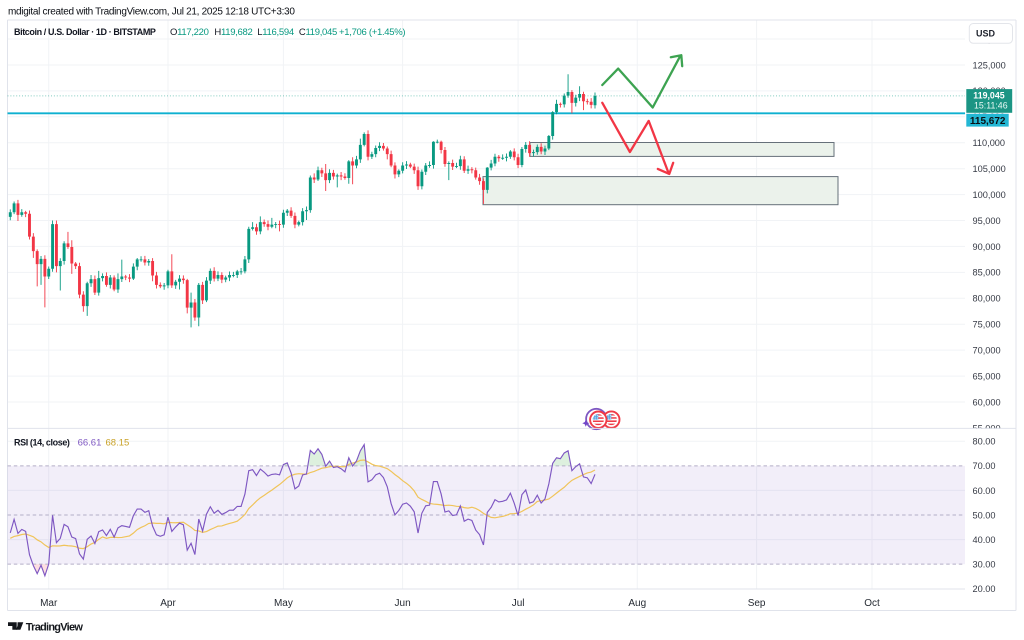  I want to click on svg-text: 15:11:46, so click(991, 106).